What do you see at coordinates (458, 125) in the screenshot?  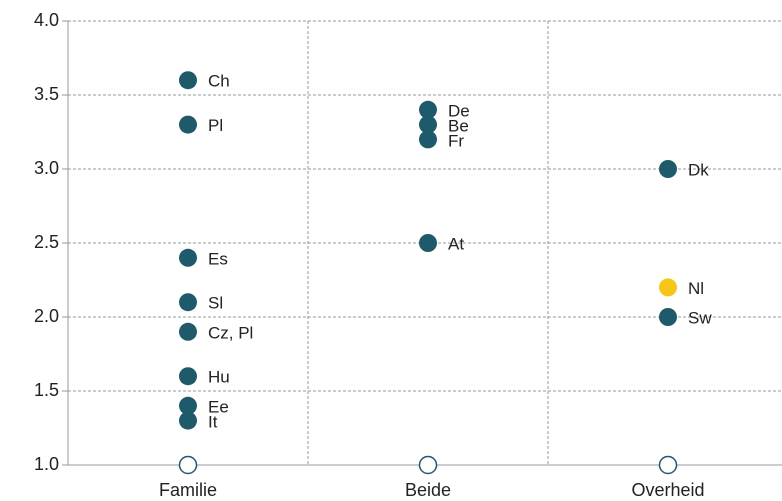 I see `point-label: Be` at bounding box center [458, 125].